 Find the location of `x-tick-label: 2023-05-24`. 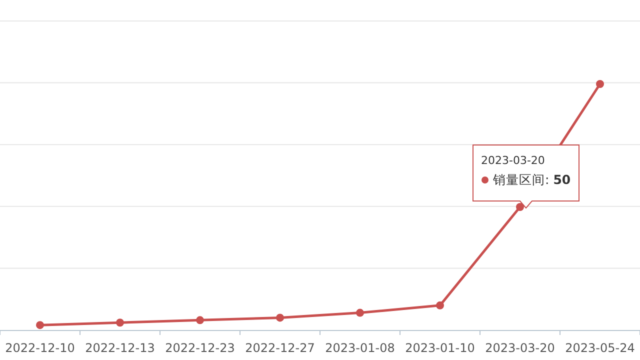

x-tick-label: 2023-05-24 is located at coordinates (600, 348).